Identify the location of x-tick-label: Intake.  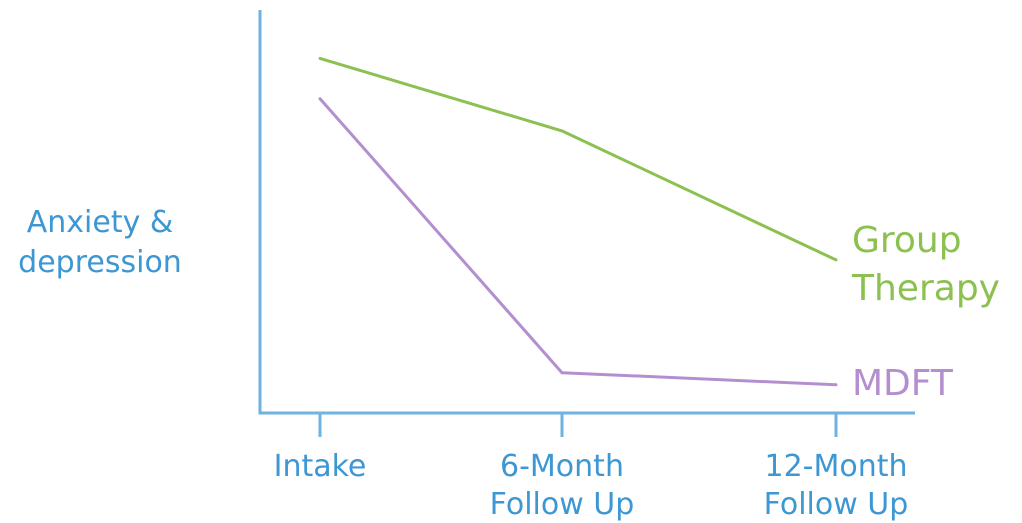
(320, 466).